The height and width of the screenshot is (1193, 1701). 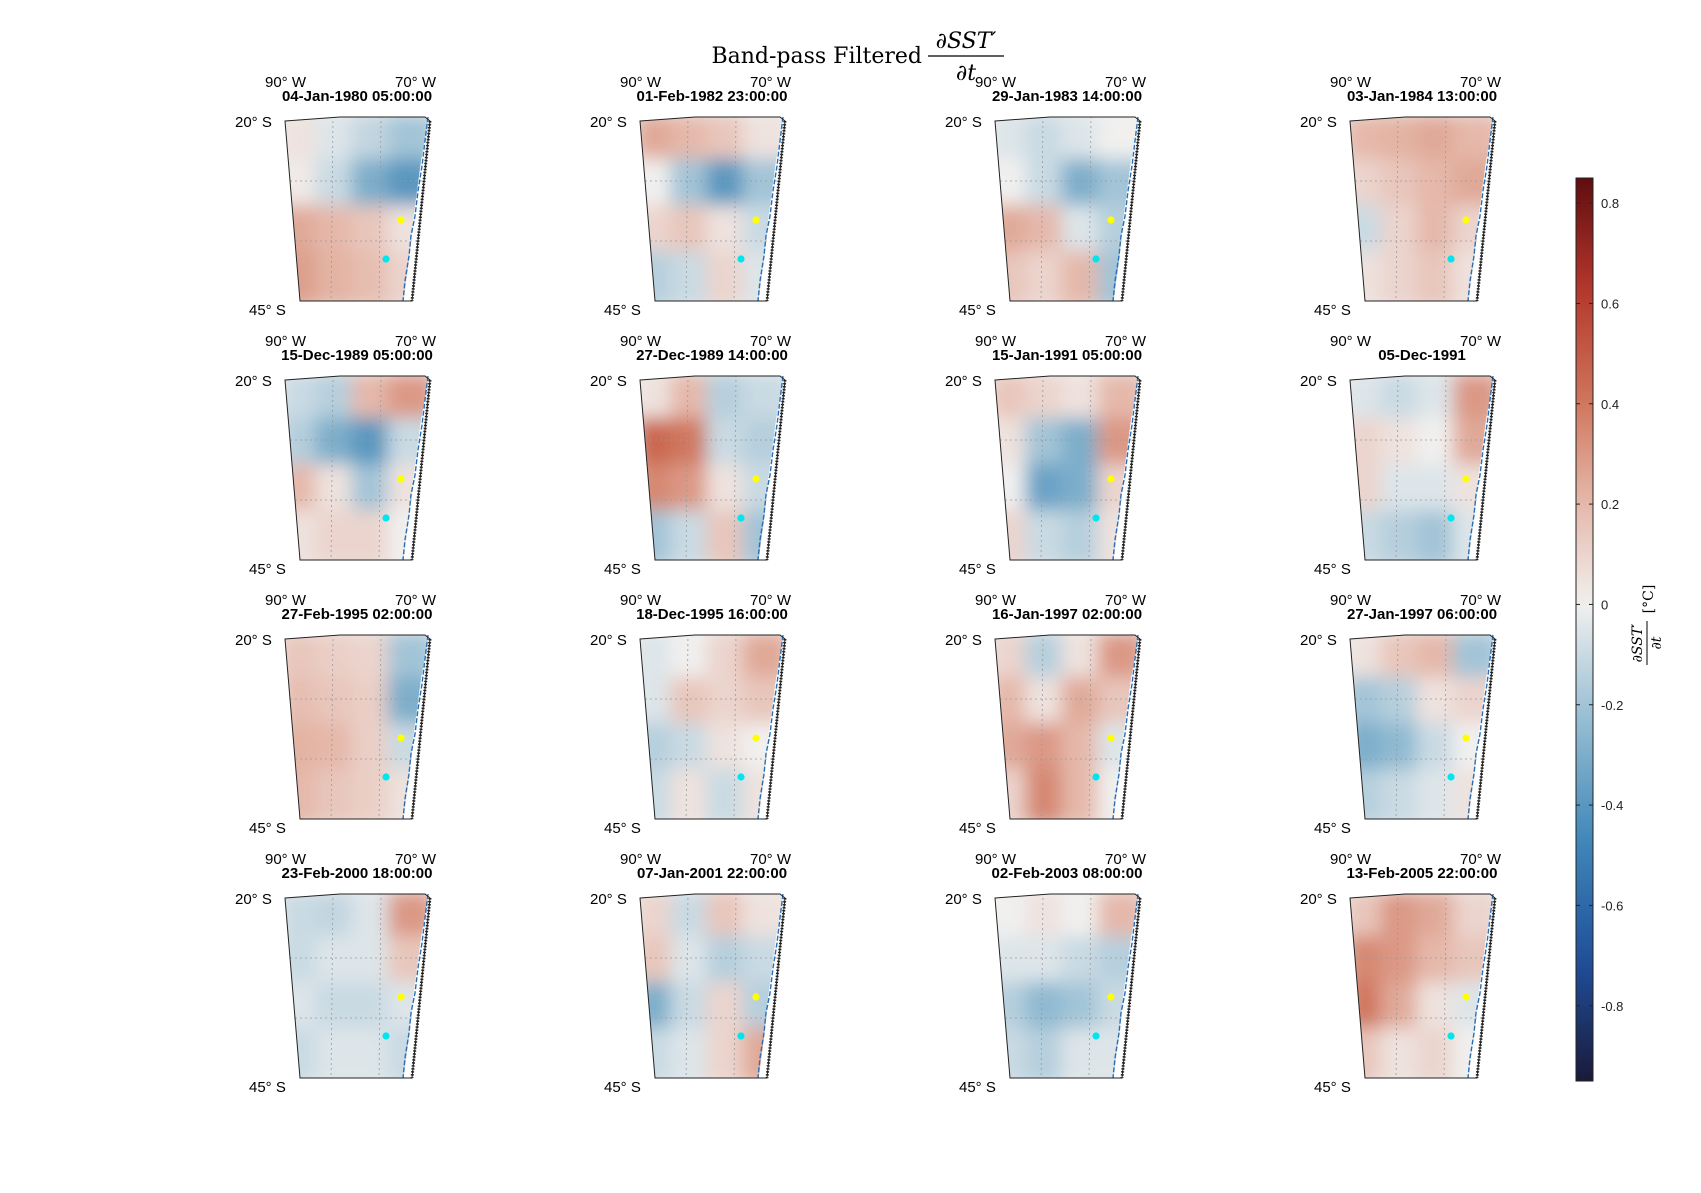 What do you see at coordinates (1612, 1006) in the screenshot?
I see `colorbar-tick-label: -0.8` at bounding box center [1612, 1006].